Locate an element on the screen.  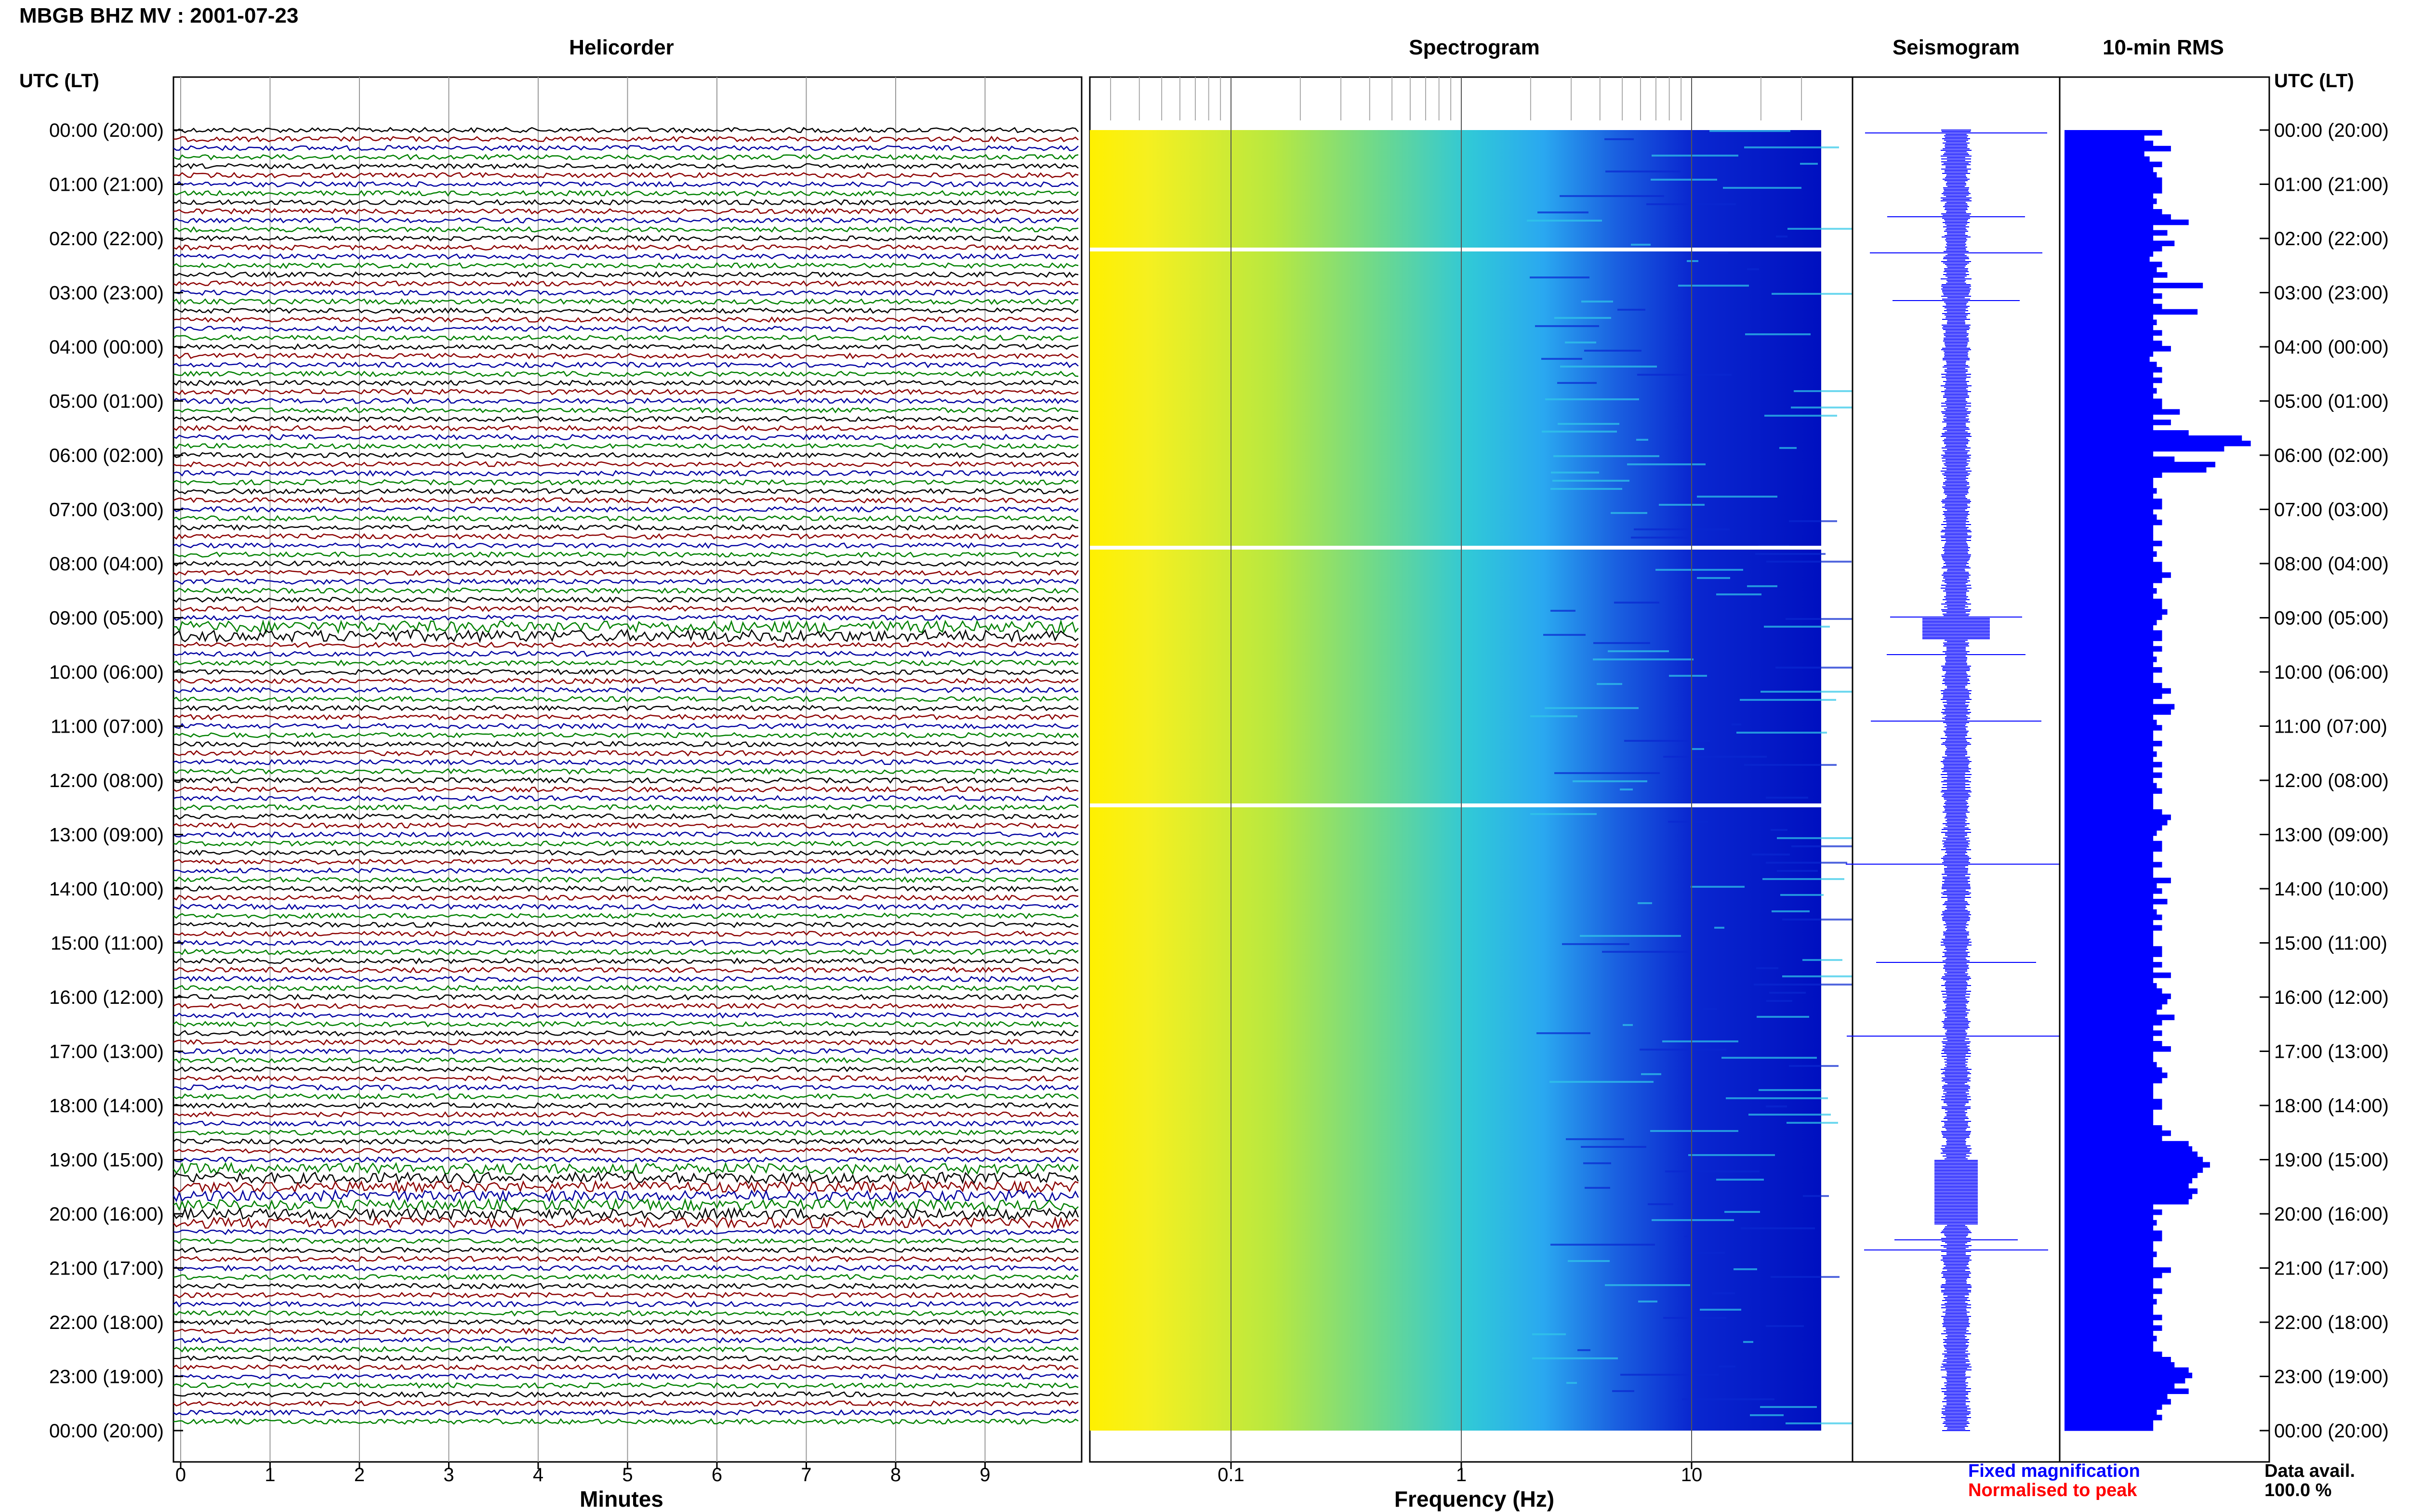
time-label-right: 09:00 (05:00) is located at coordinates (2331, 618).